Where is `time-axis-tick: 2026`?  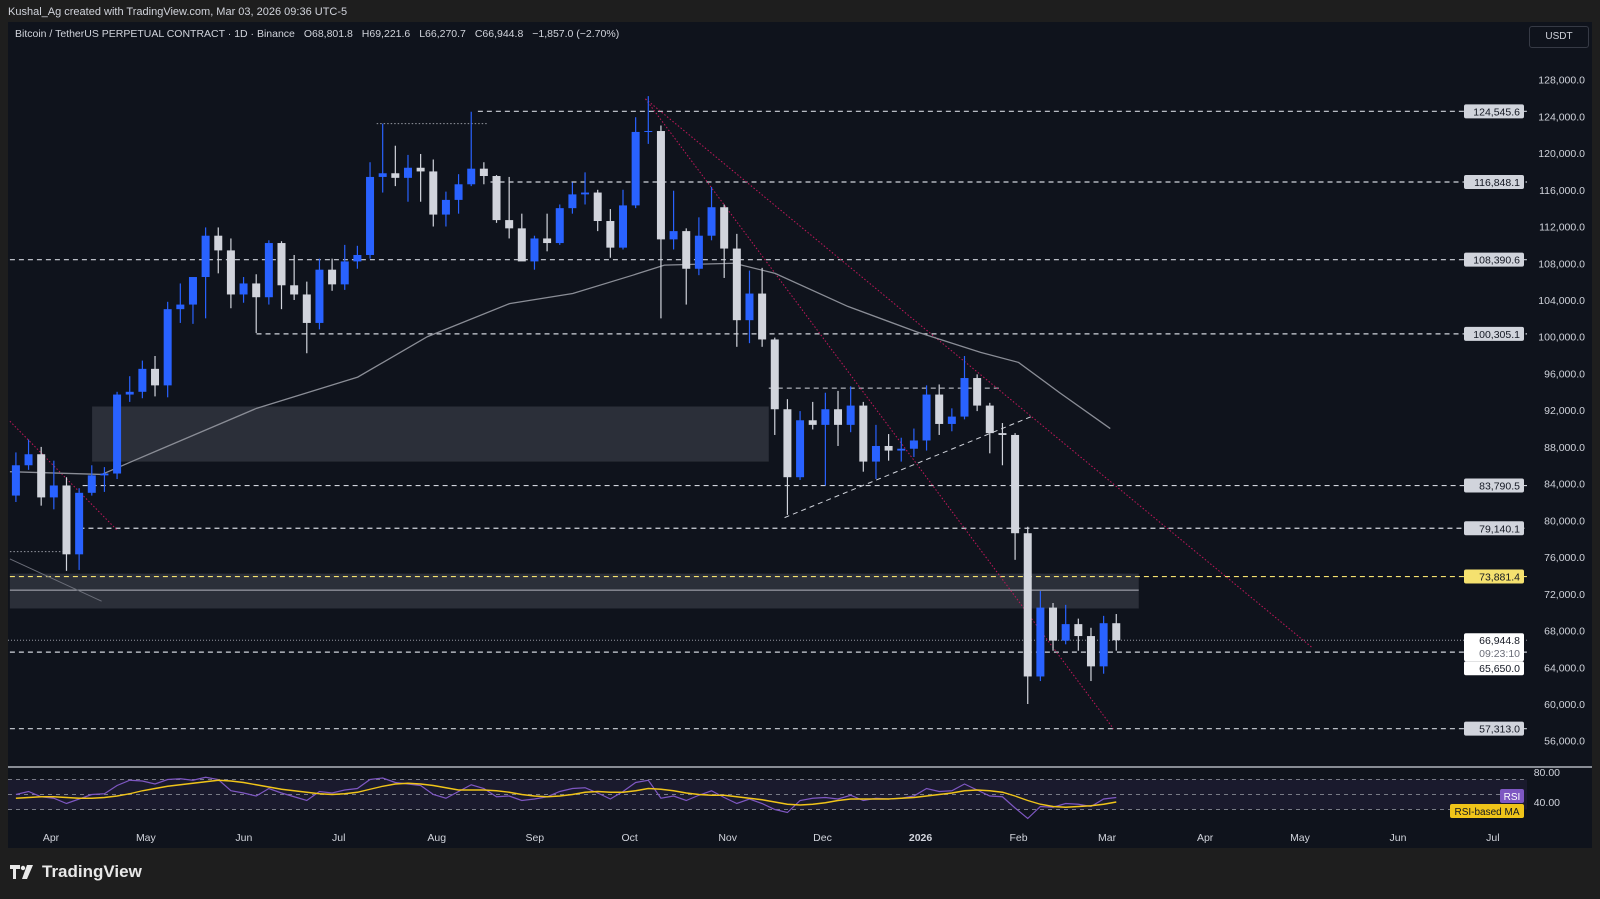
time-axis-tick: 2026 is located at coordinates (921, 838).